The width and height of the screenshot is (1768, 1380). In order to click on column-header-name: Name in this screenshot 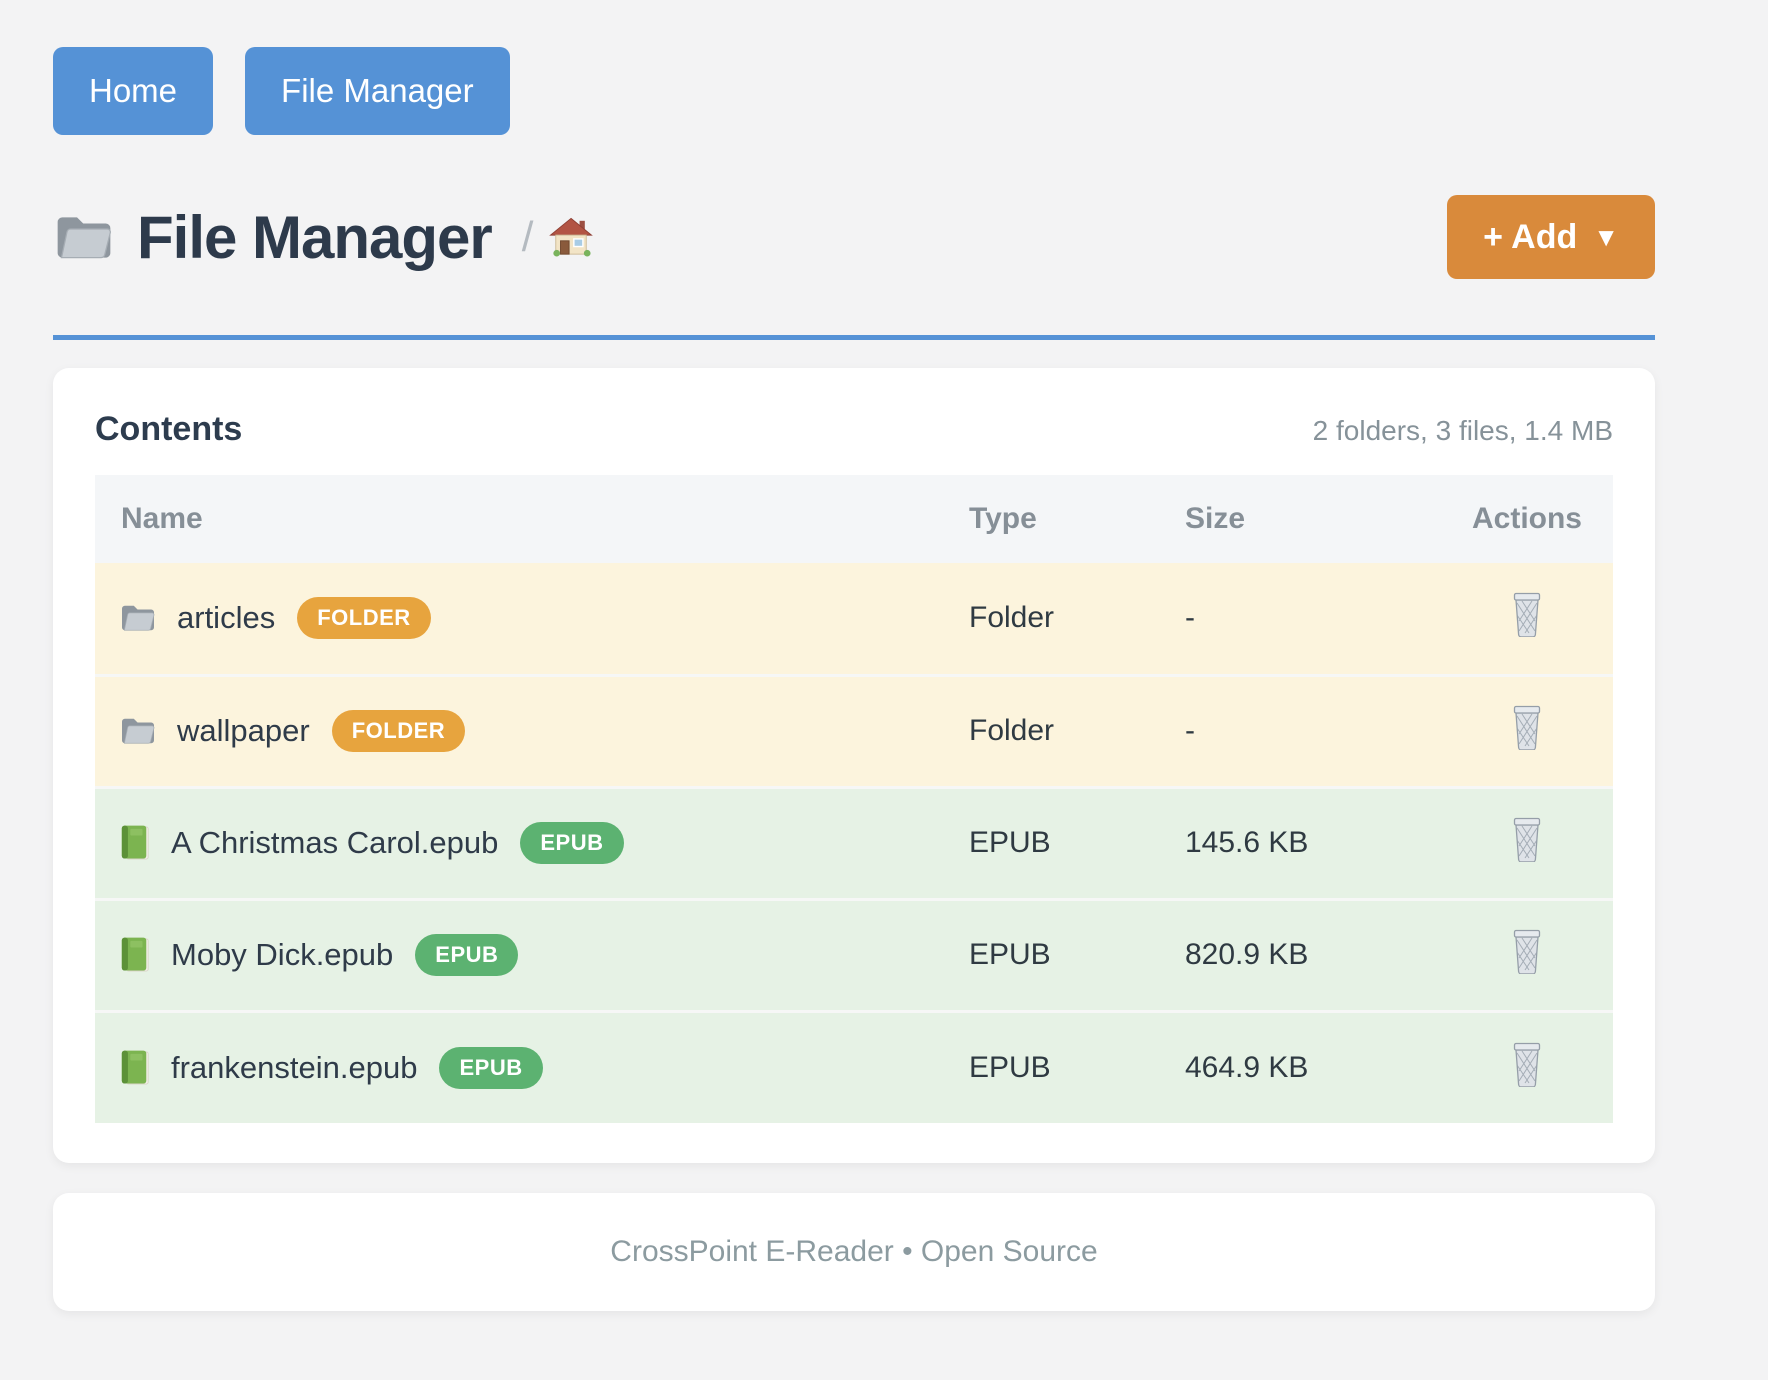, I will do `click(532, 519)`.